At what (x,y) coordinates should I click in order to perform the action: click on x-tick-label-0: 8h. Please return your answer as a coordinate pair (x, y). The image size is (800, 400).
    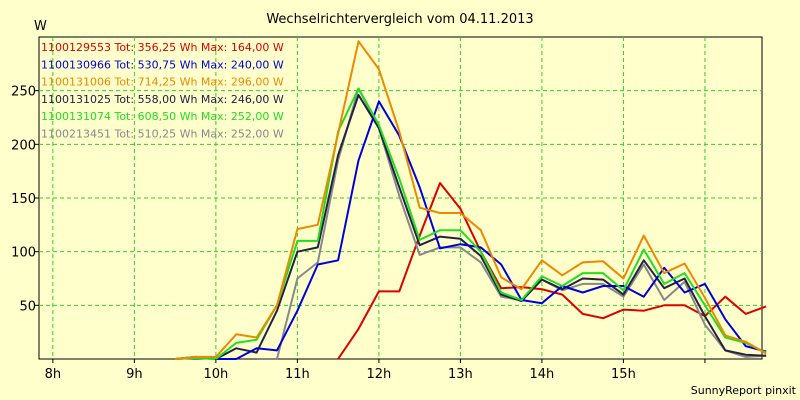
    Looking at the image, I should click on (53, 374).